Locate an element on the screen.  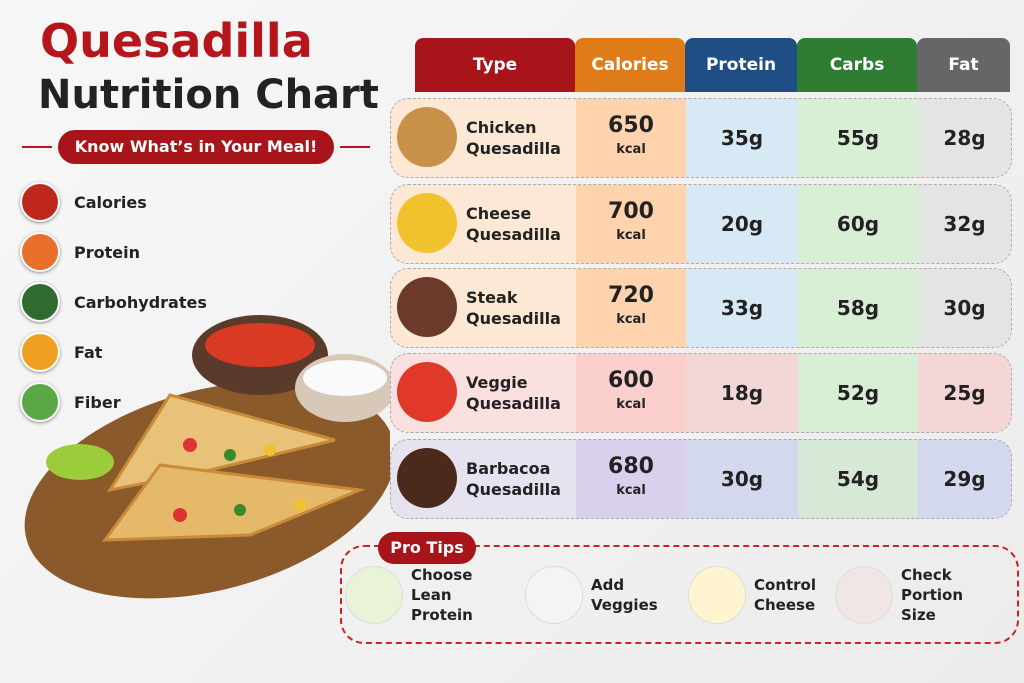
protein-cell: 35g is located at coordinates (742, 138).